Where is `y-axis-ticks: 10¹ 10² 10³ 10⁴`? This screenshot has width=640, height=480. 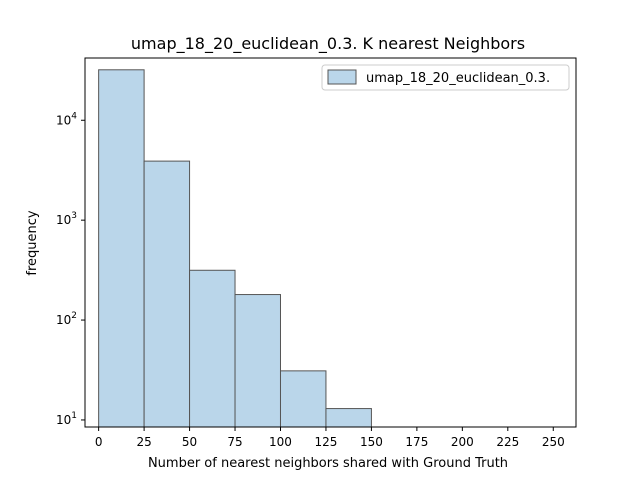
y-axis-ticks: 10¹ 10² 10³ 10⁴ is located at coordinates (70, 269).